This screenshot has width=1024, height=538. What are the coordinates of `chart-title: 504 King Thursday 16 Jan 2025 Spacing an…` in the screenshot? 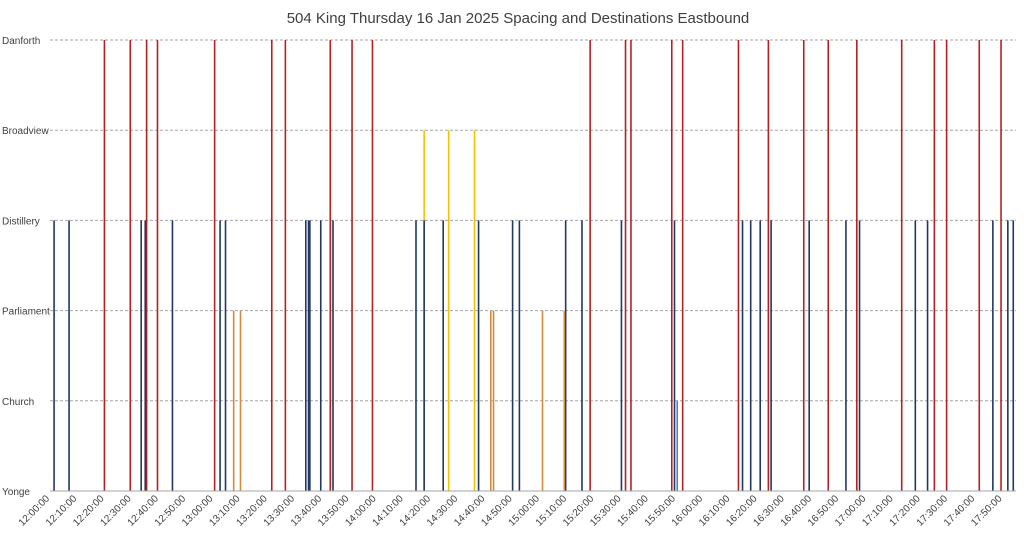 It's located at (518, 18).